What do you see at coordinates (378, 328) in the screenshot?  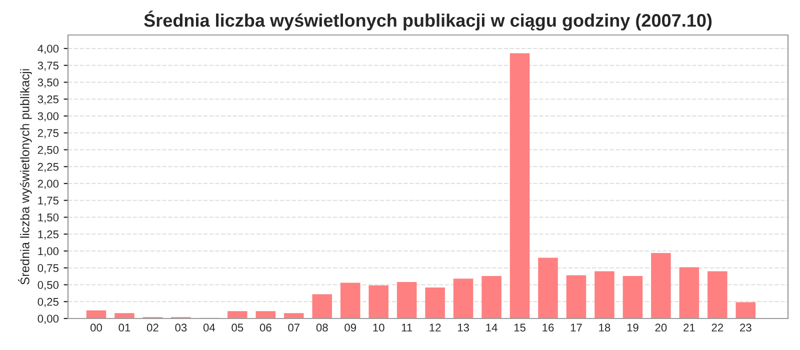 I see `x-tick-label: 10` at bounding box center [378, 328].